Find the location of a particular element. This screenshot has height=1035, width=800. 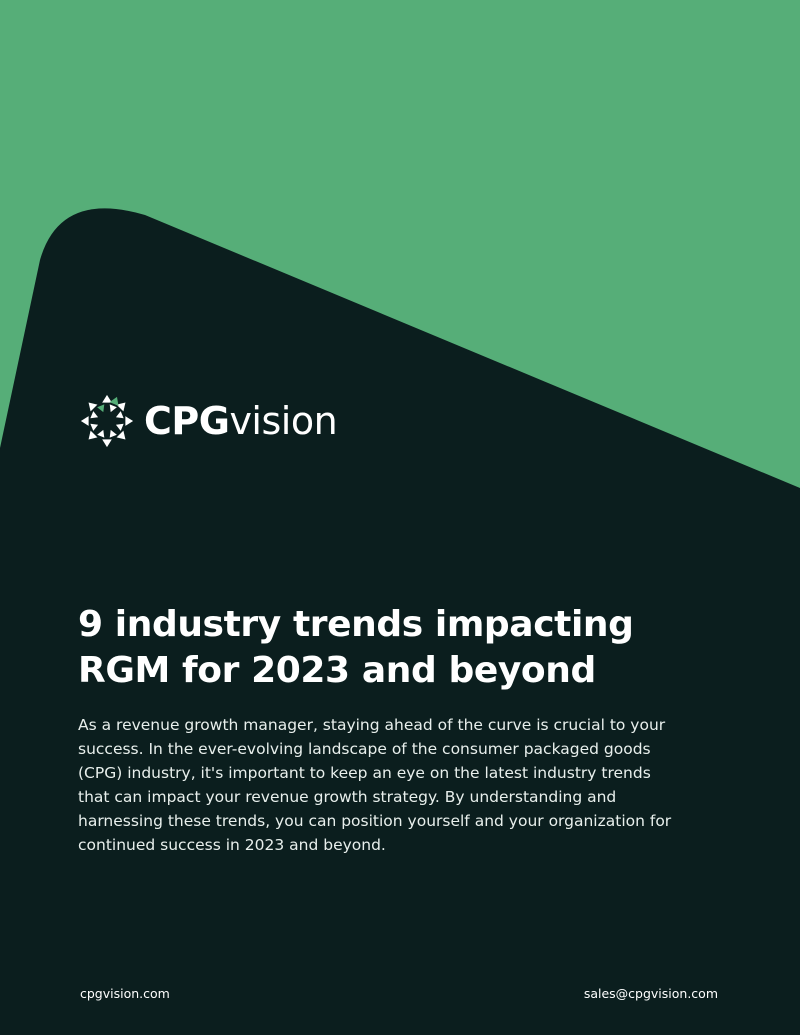

brand-wordmark: CPGvision is located at coordinates (241, 421).